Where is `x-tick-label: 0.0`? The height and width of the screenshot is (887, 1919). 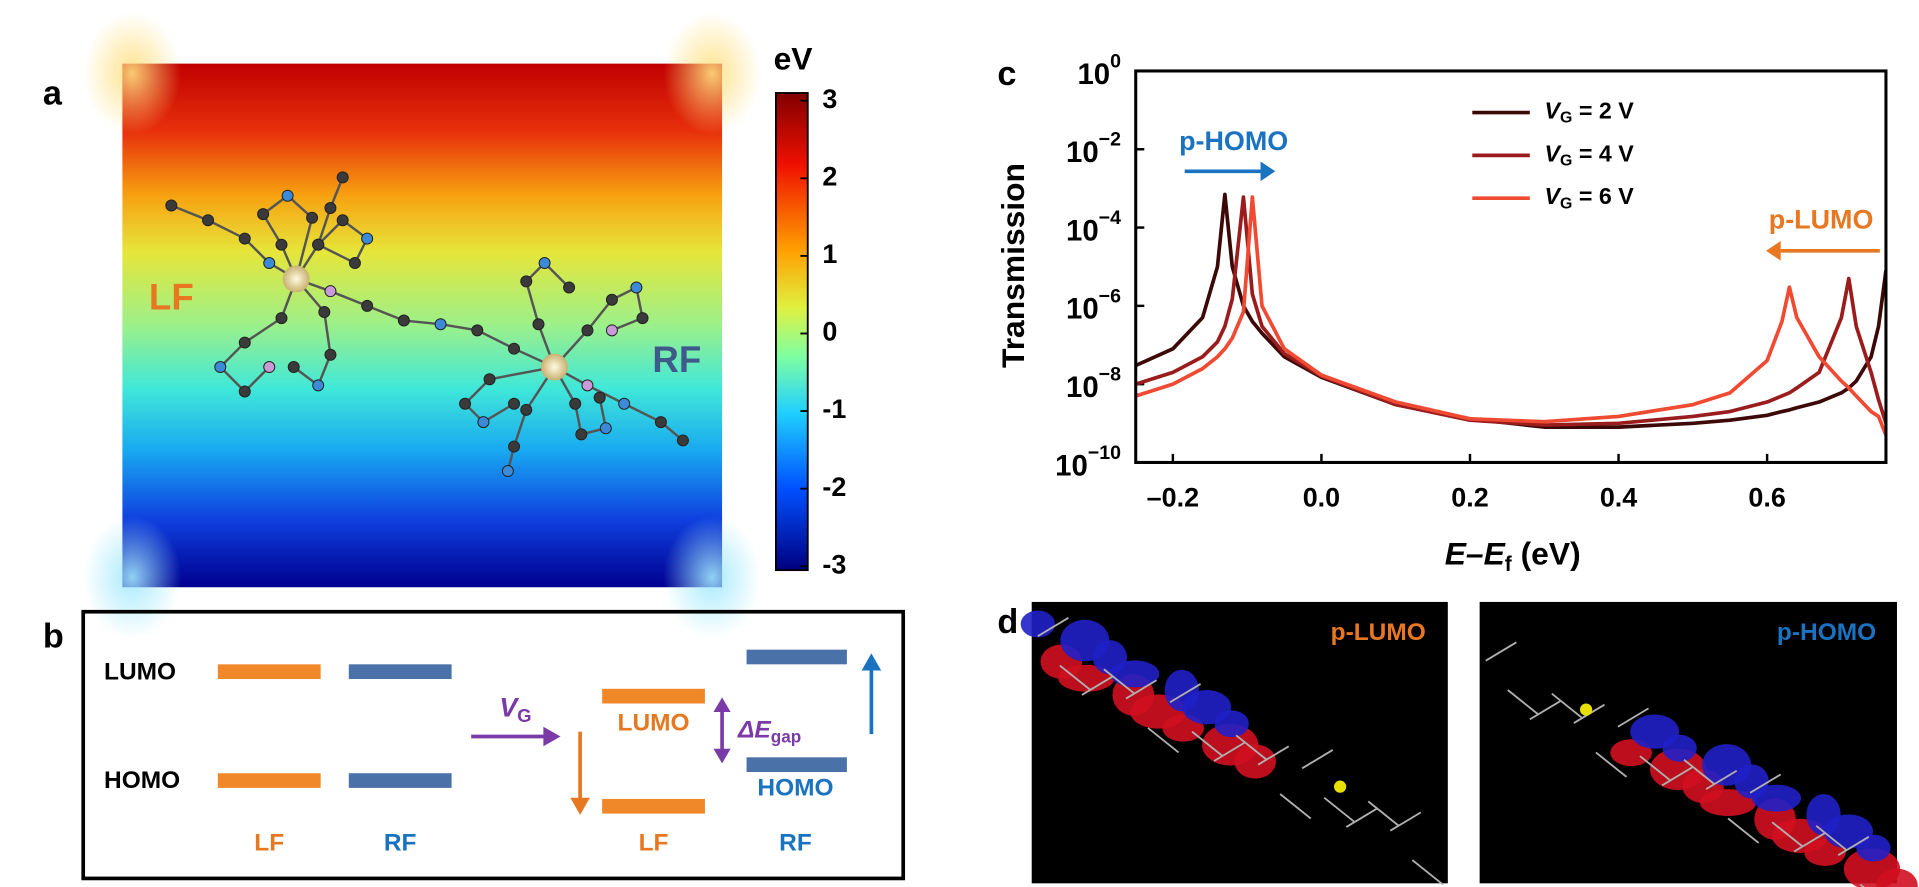
x-tick-label: 0.0 is located at coordinates (1321, 497).